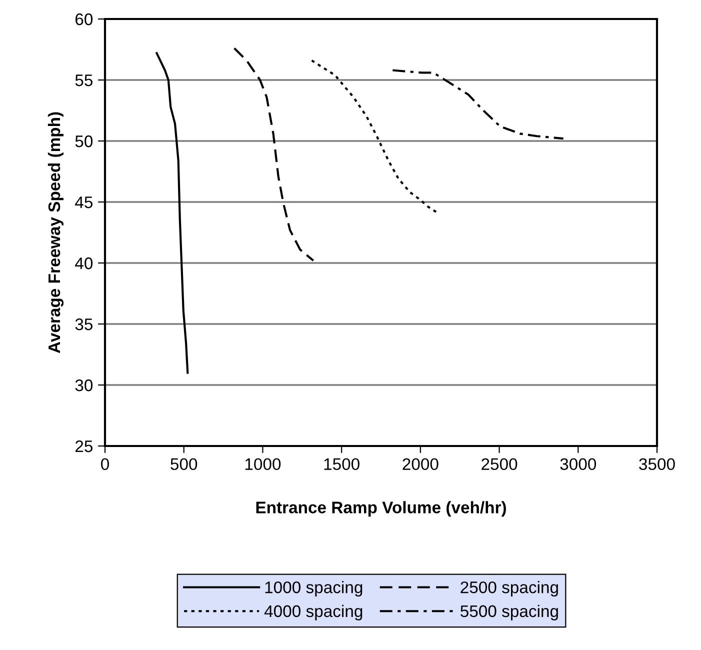 The width and height of the screenshot is (701, 650). I want to click on legend-label: 5500 spacing, so click(509, 612).